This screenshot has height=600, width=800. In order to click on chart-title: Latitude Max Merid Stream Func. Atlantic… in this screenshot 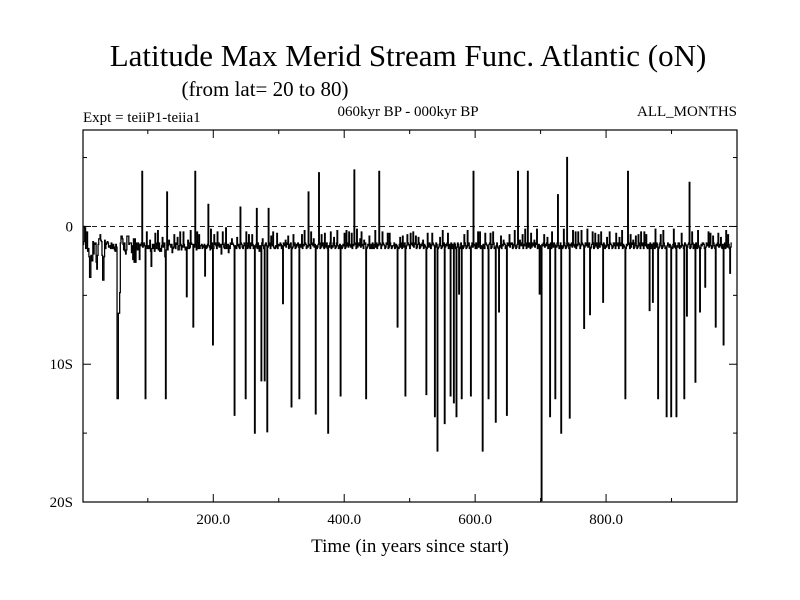, I will do `click(408, 55)`.